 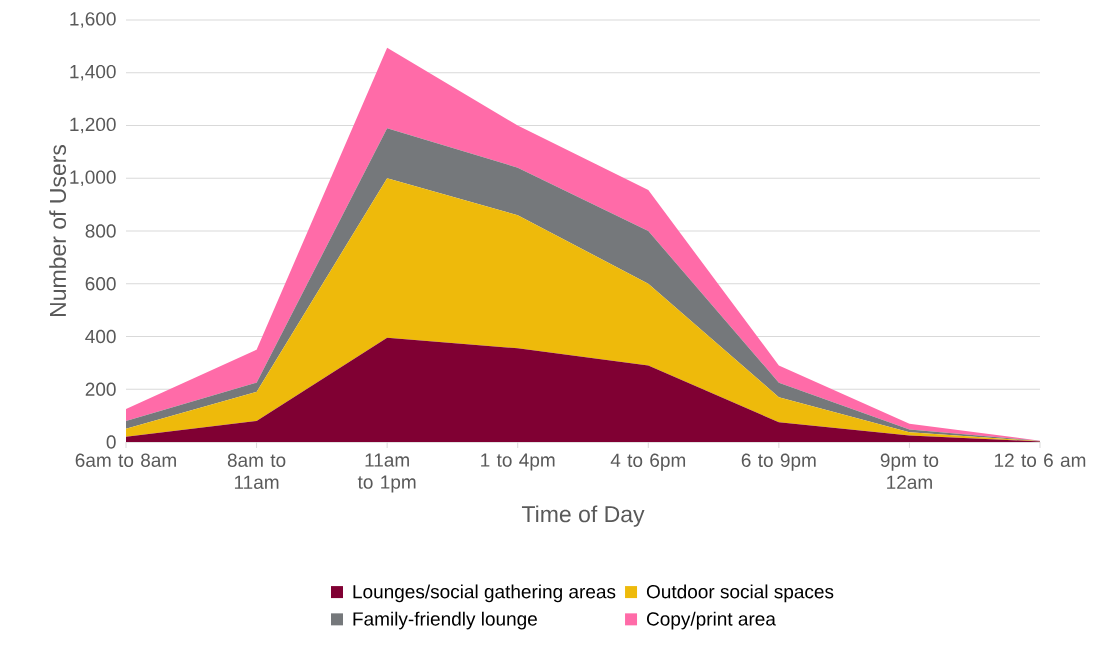 I want to click on legend-label: Family-friendly lounge, so click(x=445, y=620).